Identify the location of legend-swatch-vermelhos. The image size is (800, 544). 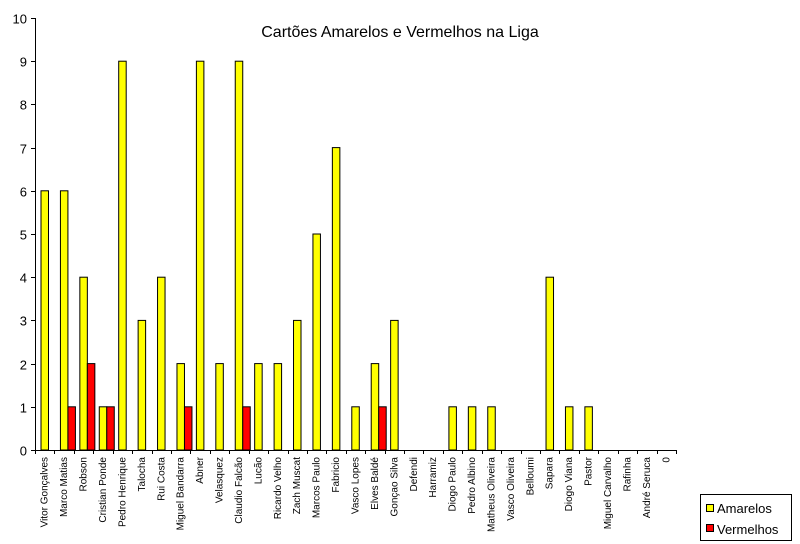
(710, 528).